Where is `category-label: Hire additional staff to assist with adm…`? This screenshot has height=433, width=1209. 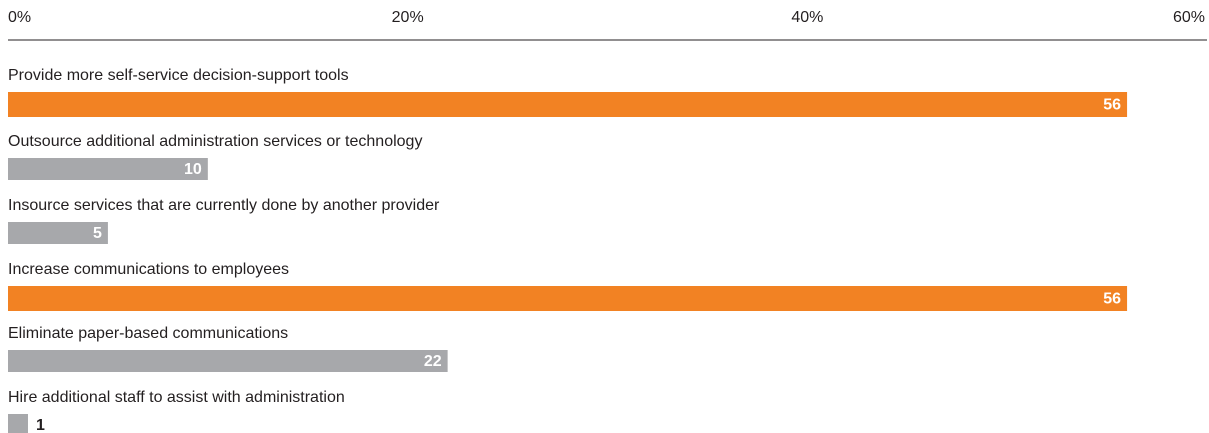 category-label: Hire additional staff to assist with adm… is located at coordinates (176, 397).